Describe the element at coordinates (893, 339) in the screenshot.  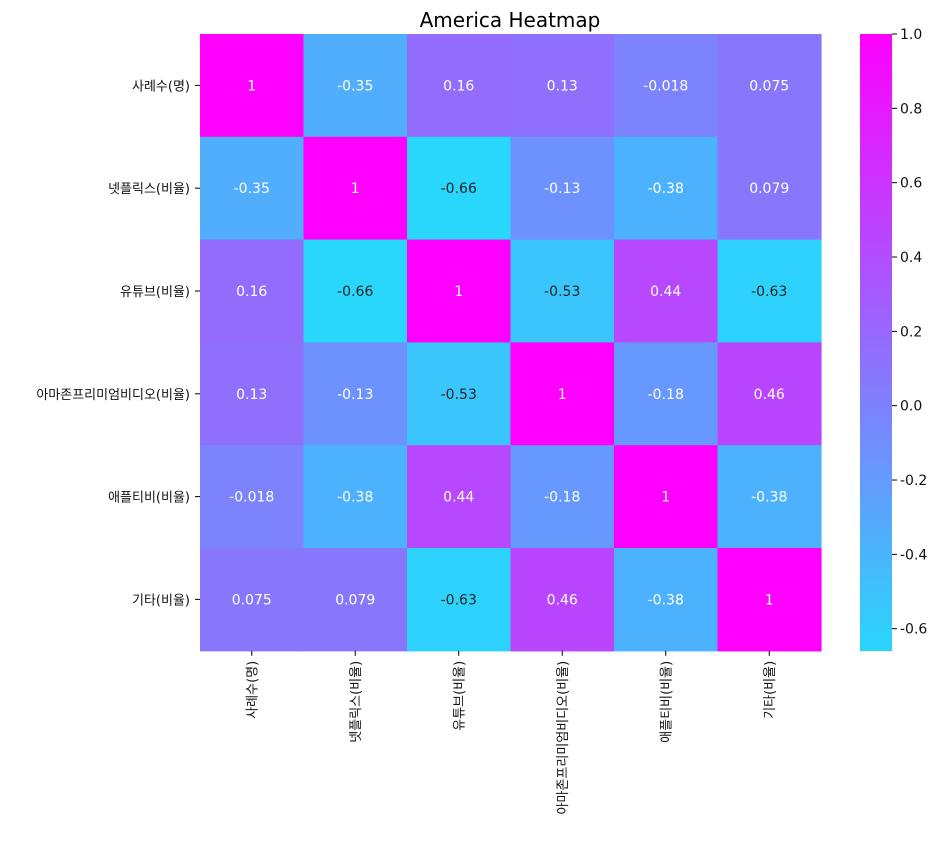
I see `colorbar: 1.0 0.8 0.6 0.4 0.2 0.0 -0.2 -0.4 -0.6` at that location.